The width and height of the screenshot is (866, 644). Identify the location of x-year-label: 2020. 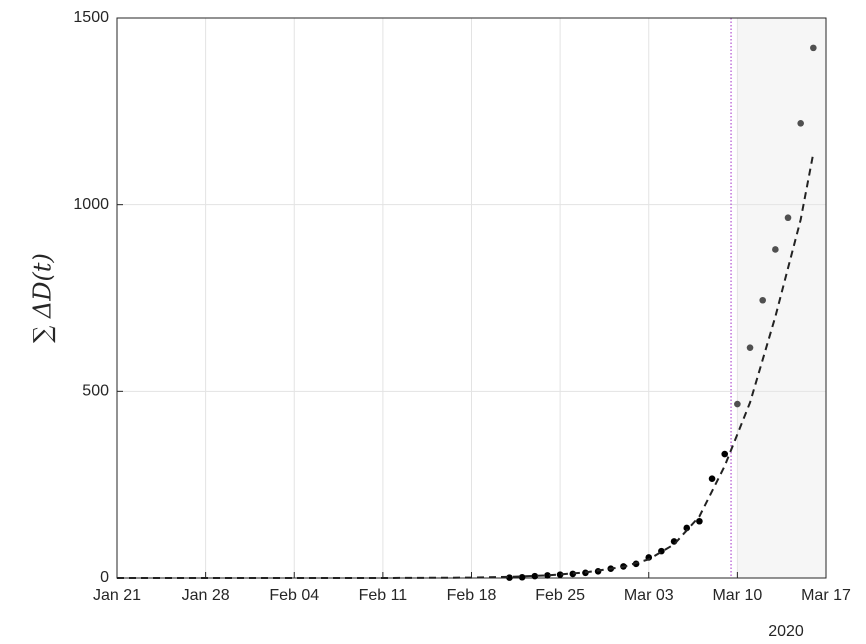
(786, 631).